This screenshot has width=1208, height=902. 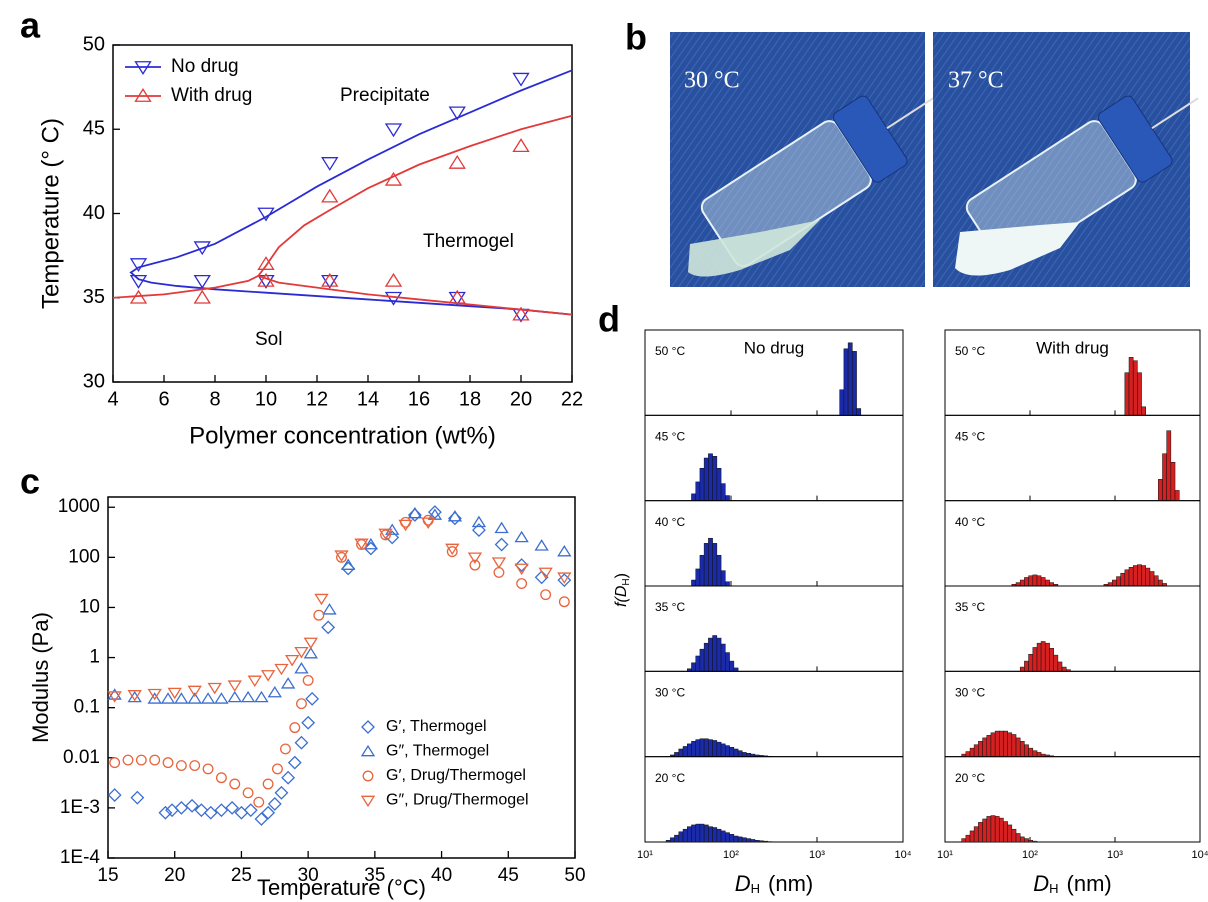 I want to click on fit-line, so click(x=351, y=192).